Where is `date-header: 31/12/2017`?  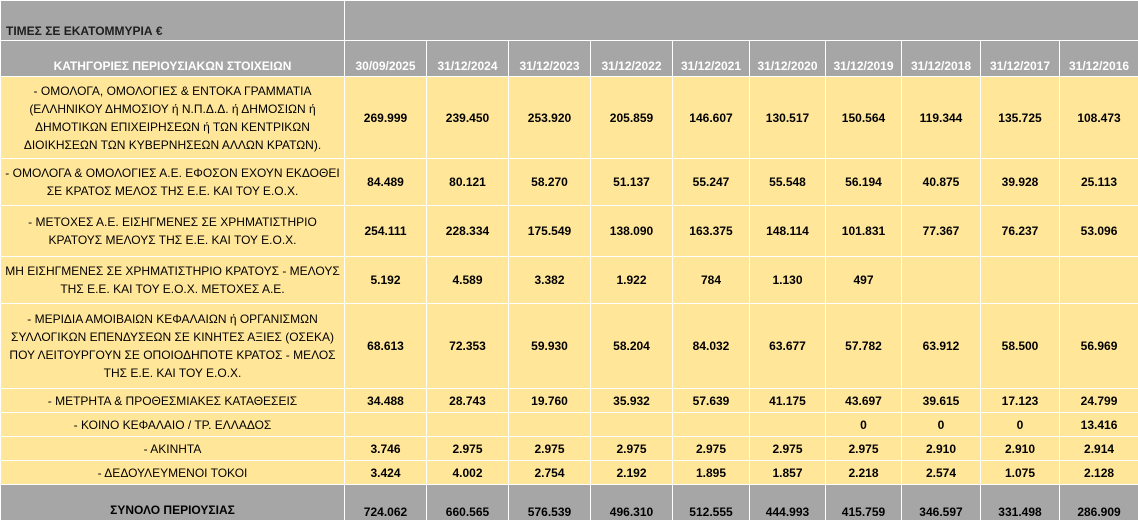 date-header: 31/12/2017 is located at coordinates (1020, 59).